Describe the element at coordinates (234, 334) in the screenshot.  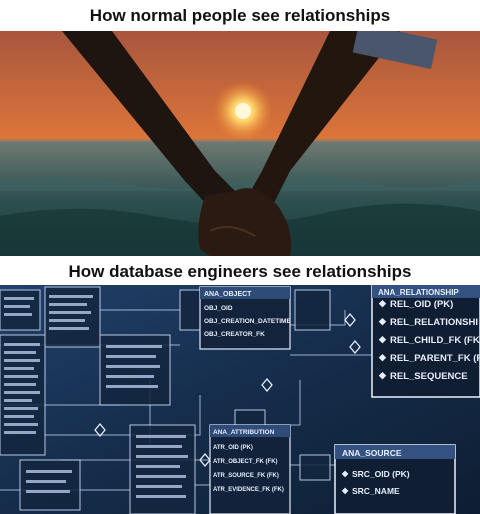
I see `object-field-3: OBJ_CREATOR_FK` at that location.